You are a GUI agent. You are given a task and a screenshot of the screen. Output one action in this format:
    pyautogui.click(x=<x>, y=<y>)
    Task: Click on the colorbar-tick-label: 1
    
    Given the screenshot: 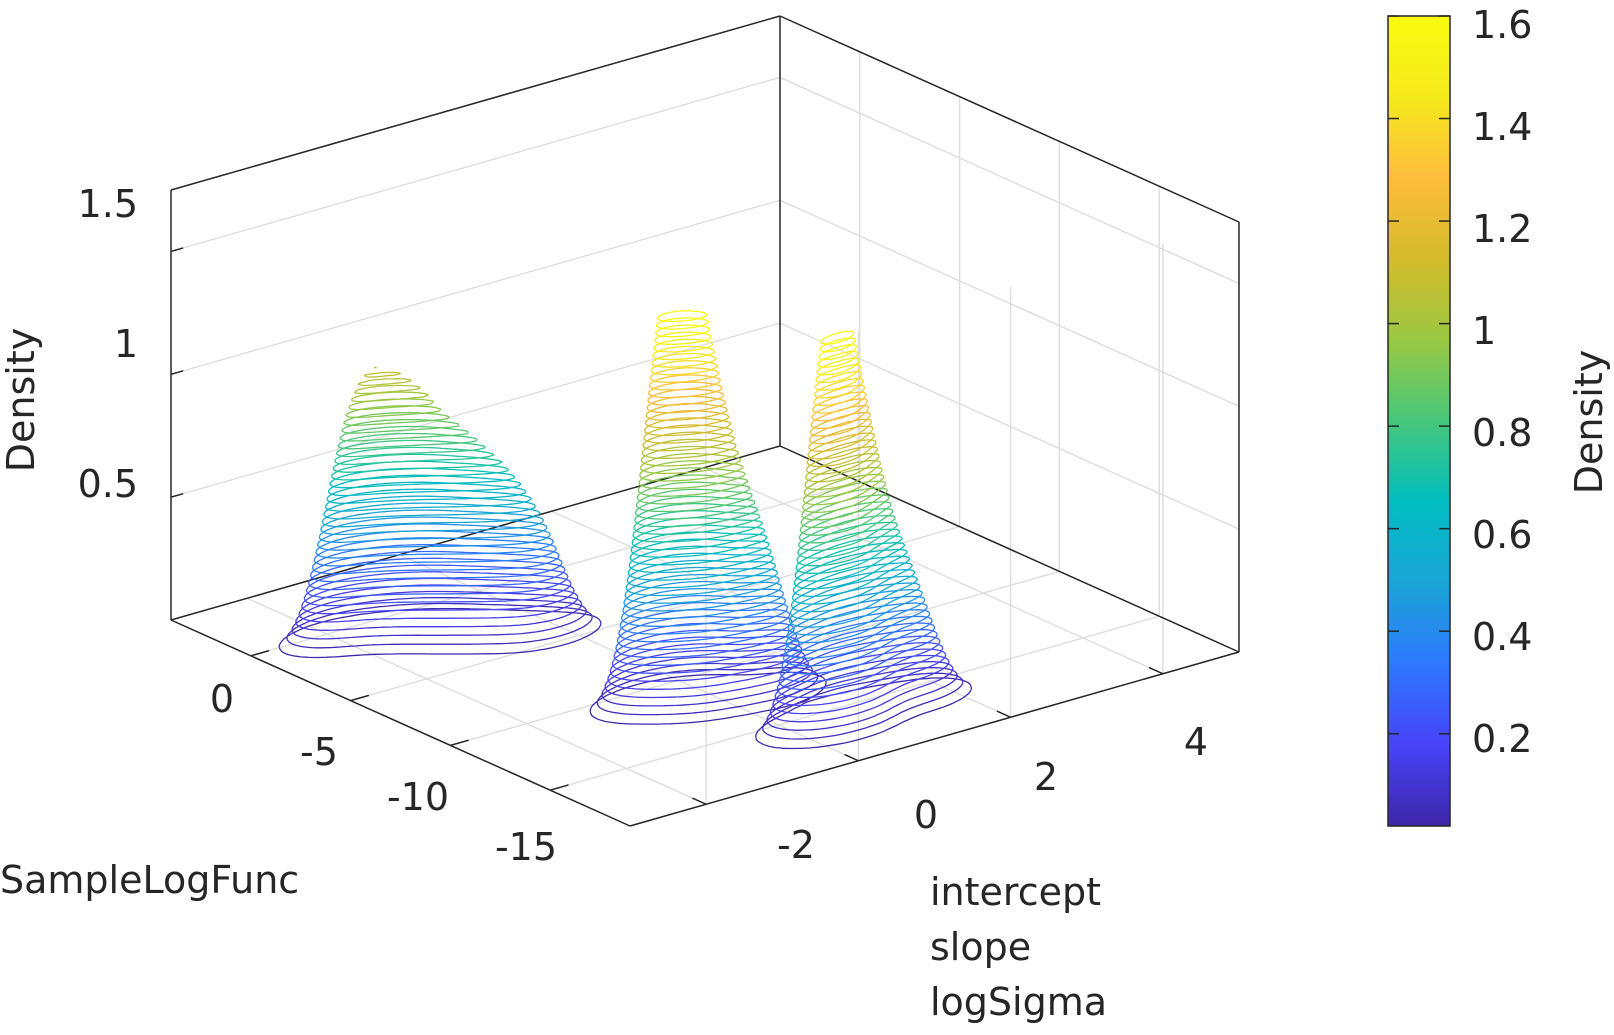 What is the action you would take?
    pyautogui.click(x=1484, y=331)
    